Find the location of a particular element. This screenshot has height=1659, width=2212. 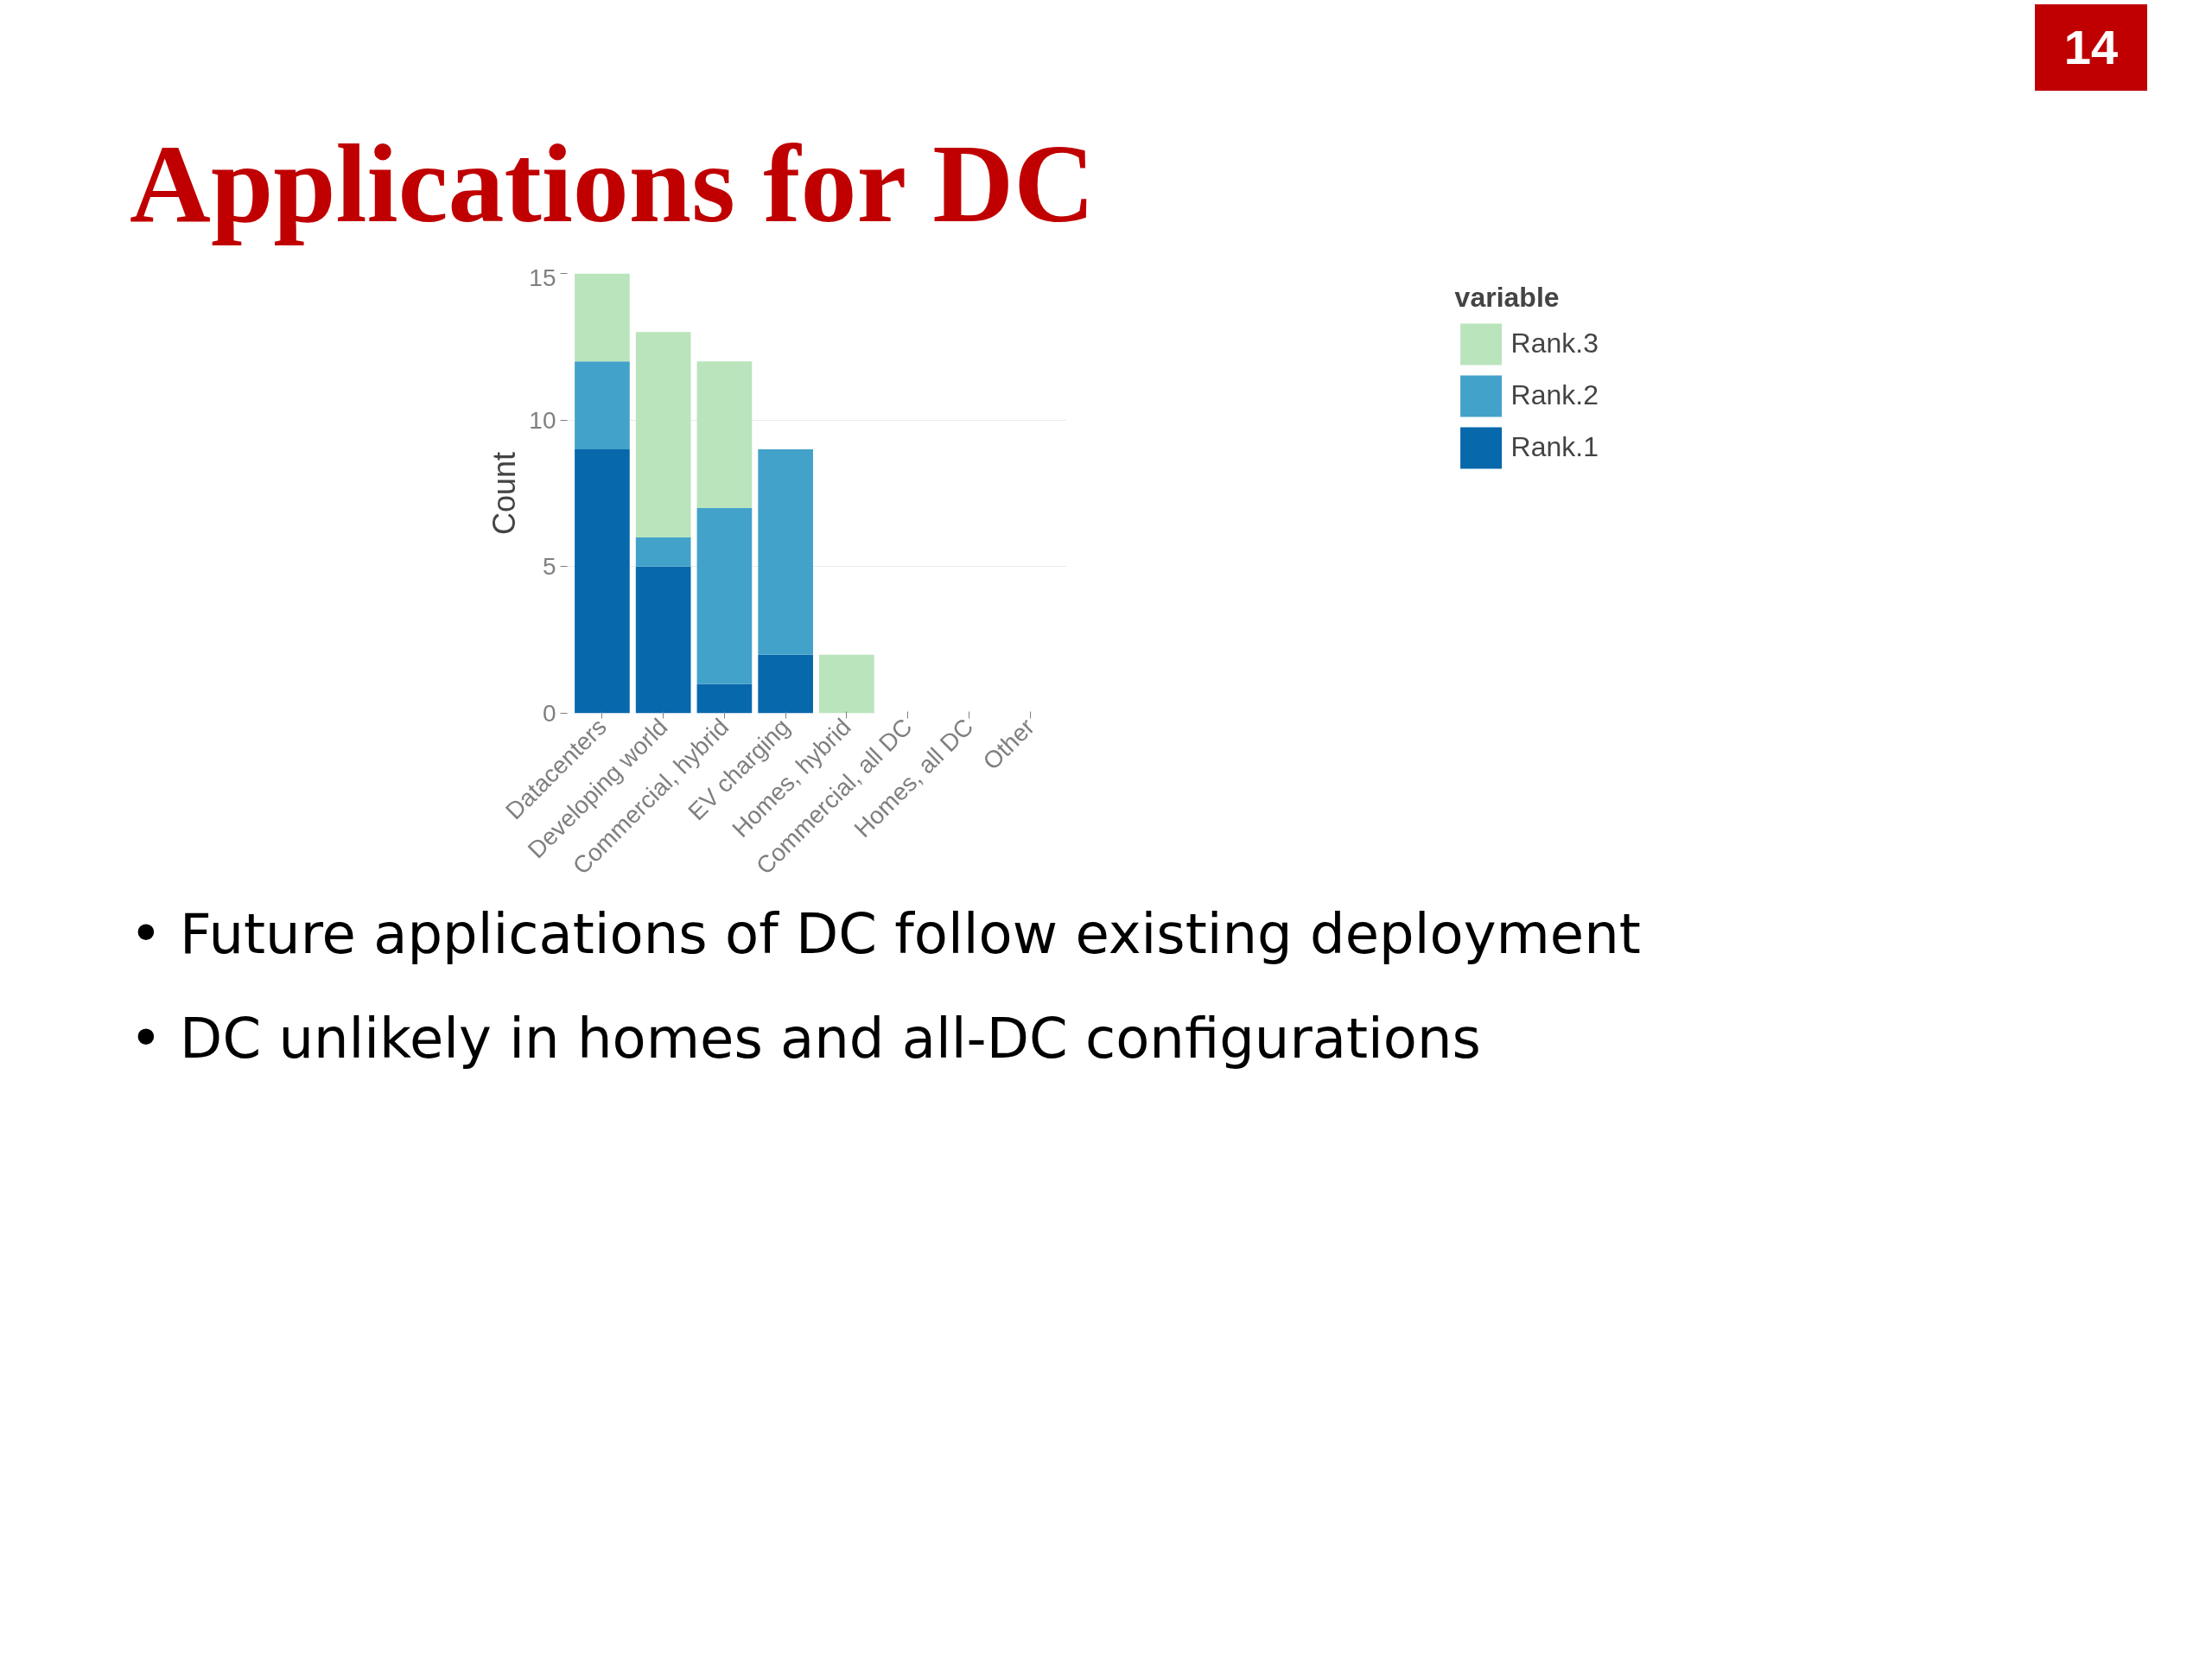

y-axis-title: Count is located at coordinates (504, 493).